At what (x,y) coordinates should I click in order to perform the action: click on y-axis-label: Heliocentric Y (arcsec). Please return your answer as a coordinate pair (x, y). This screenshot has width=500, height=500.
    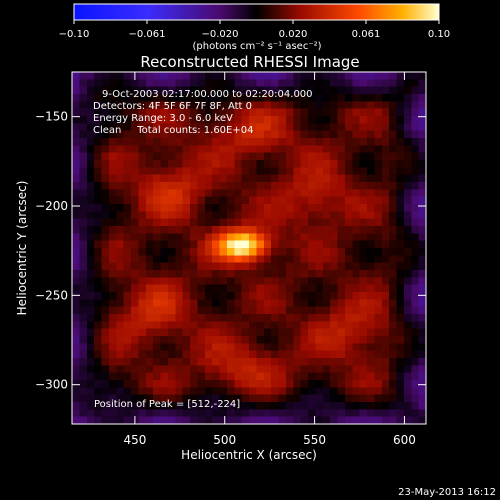
    Looking at the image, I should click on (22, 248).